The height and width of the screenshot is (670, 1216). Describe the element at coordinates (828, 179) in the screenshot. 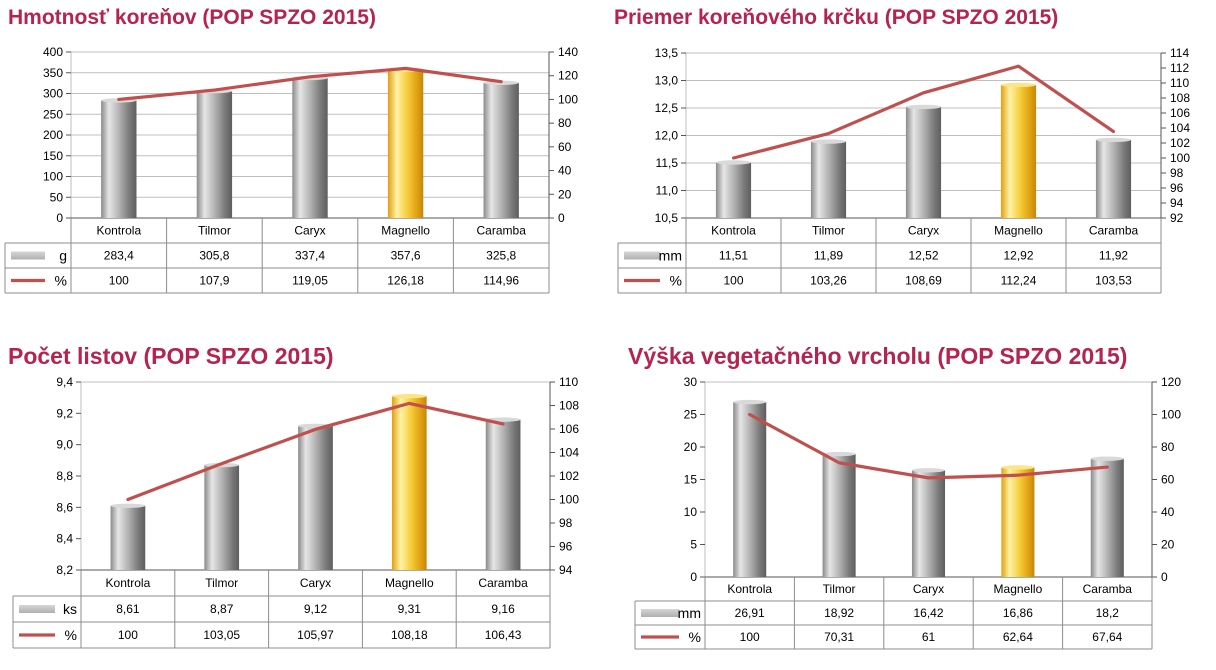

I see `bar-tilmor` at that location.